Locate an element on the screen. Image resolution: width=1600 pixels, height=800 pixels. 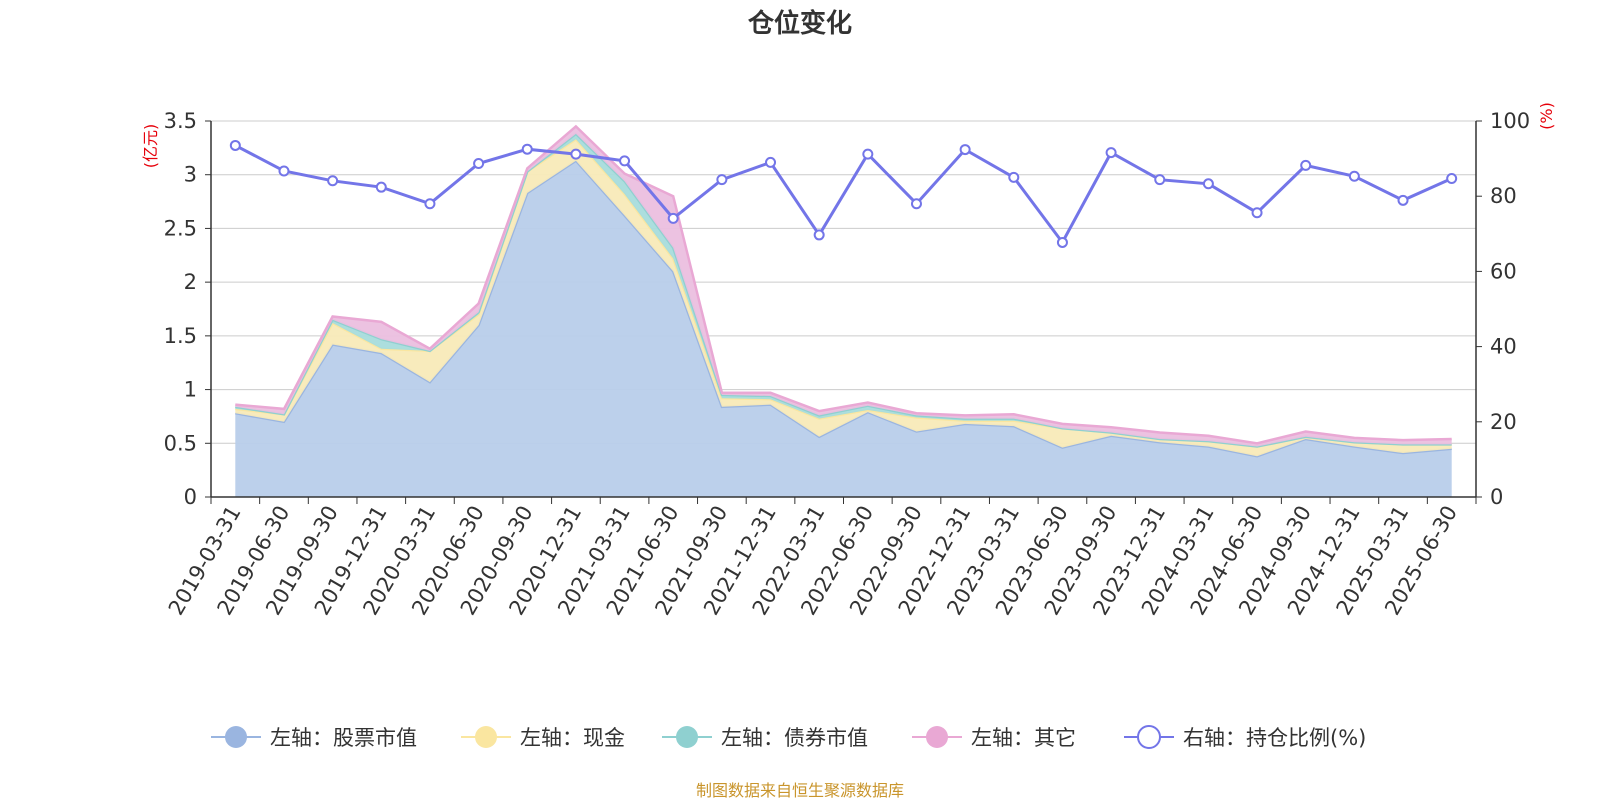
left-tick-label: 2 is located at coordinates (190, 282).